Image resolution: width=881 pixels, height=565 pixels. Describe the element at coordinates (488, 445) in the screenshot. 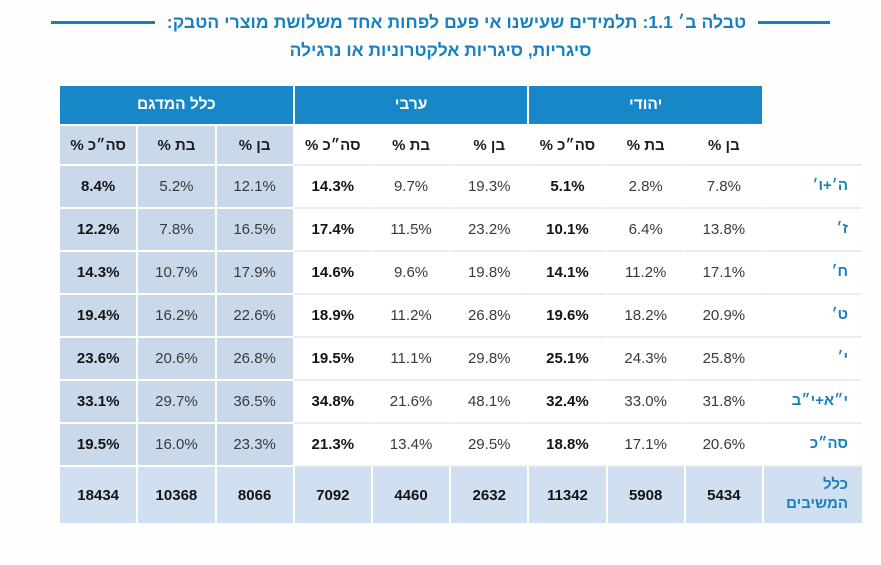

I see `cell-aravi-ben: 29.5%` at that location.